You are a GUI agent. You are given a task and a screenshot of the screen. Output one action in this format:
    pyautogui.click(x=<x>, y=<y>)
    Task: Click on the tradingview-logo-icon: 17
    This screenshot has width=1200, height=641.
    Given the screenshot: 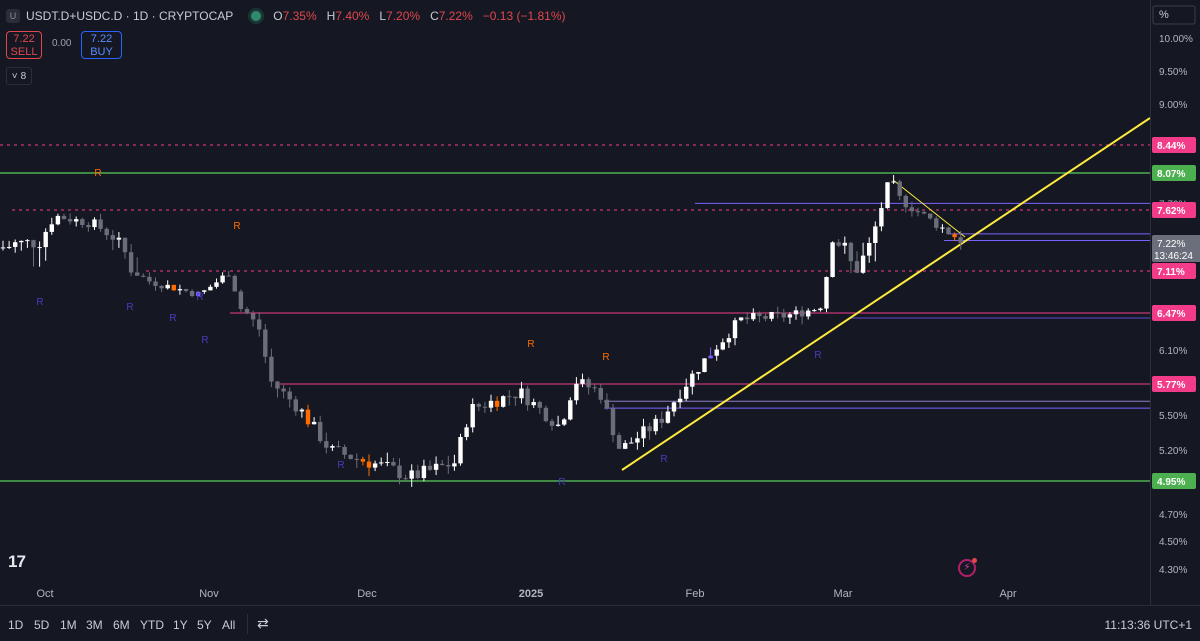 What is the action you would take?
    pyautogui.click(x=17, y=561)
    